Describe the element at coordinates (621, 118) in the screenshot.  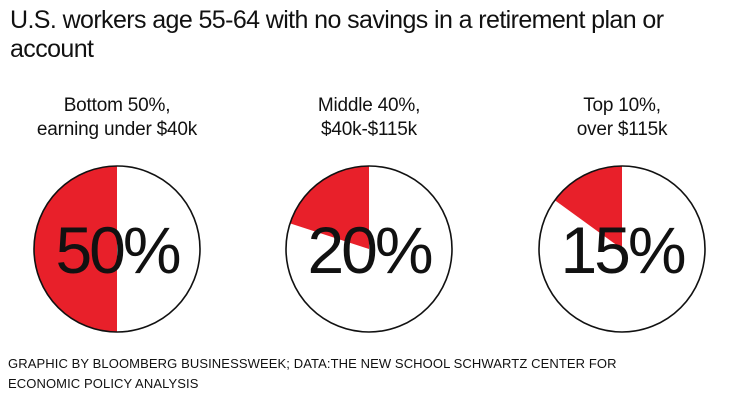
I see `pie-label-top-10: Top 10%, over $115k` at that location.